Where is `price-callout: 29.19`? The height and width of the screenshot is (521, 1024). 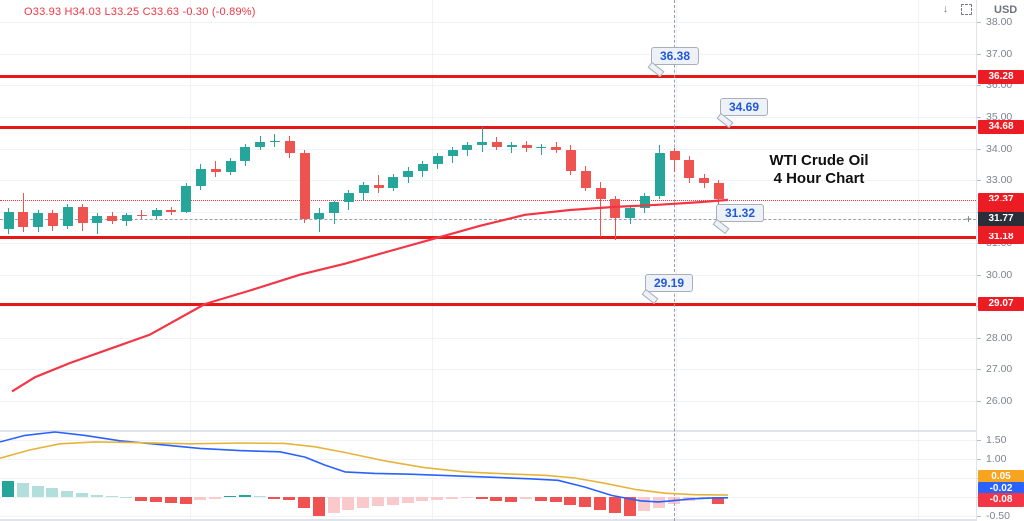 price-callout: 29.19 is located at coordinates (667, 289).